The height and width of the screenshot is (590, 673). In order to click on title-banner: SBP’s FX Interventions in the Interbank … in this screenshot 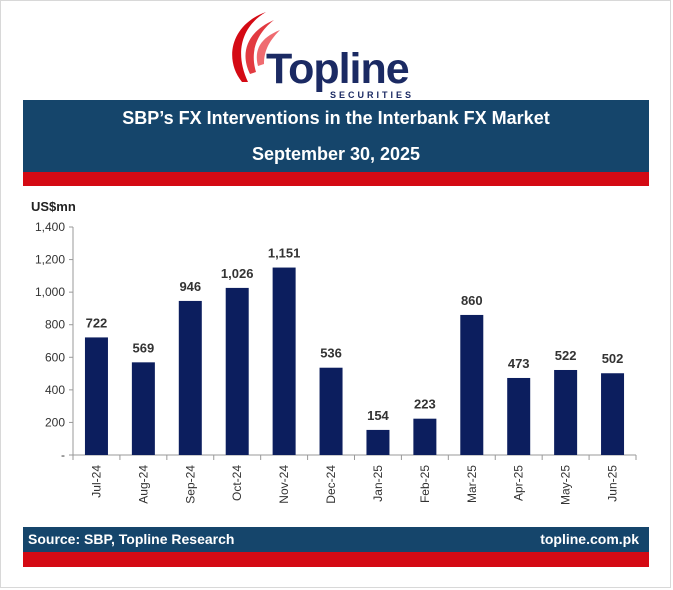, I will do `click(336, 136)`.